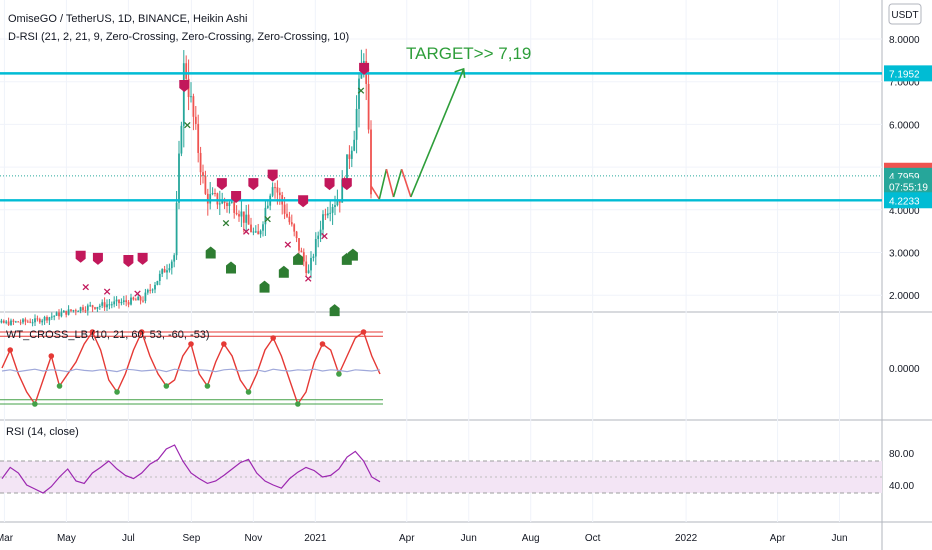 The image size is (932, 550). I want to click on wt-panel-title: WT_CROSS_LB (10, 21, 60, 53, -60, -53), so click(108, 335).